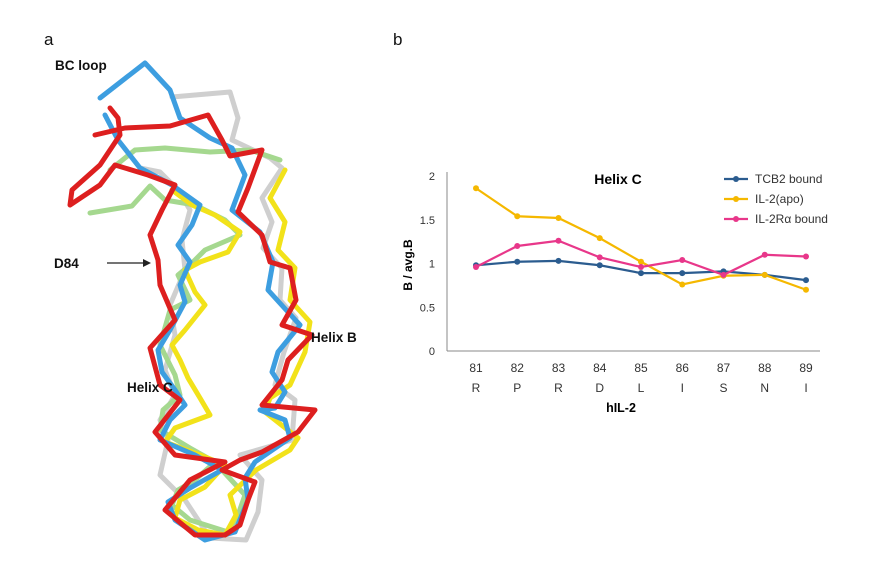 This screenshot has height=580, width=880. I want to click on label-helix-c: Helix C, so click(150, 387).